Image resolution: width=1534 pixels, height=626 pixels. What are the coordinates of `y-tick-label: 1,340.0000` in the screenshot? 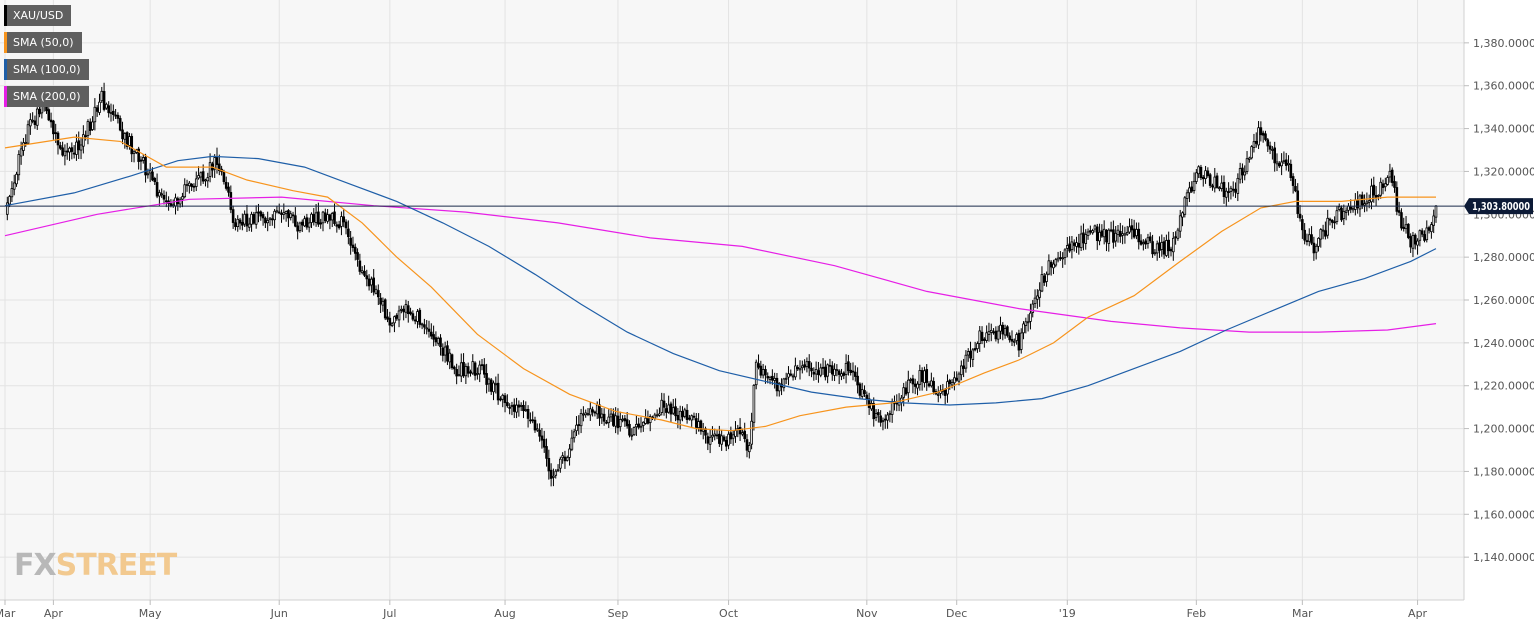 It's located at (1503, 129).